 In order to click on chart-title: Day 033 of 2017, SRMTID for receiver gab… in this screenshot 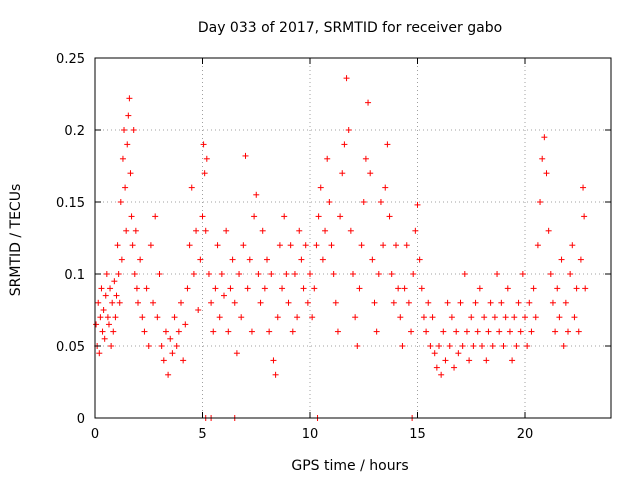, I will do `click(350, 28)`.